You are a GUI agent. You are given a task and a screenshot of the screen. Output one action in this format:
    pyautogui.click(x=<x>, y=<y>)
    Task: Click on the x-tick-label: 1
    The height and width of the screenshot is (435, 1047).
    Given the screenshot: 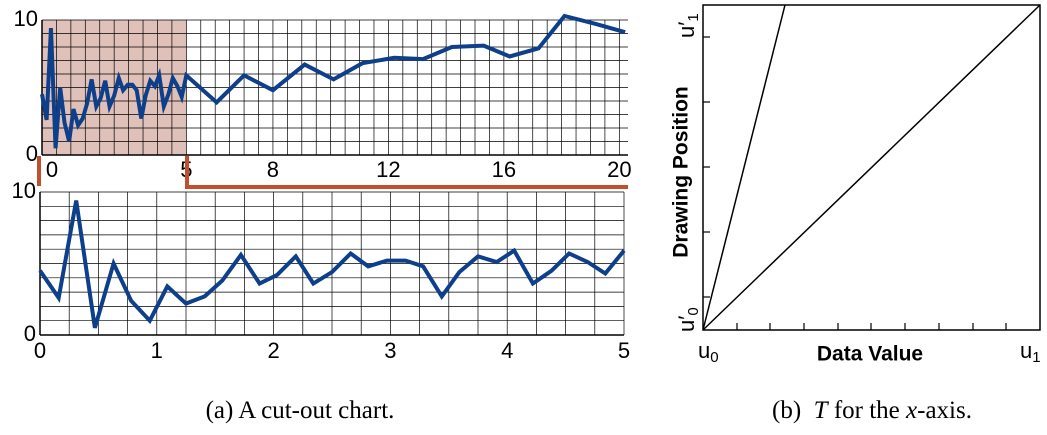 What is the action you would take?
    pyautogui.click(x=157, y=350)
    